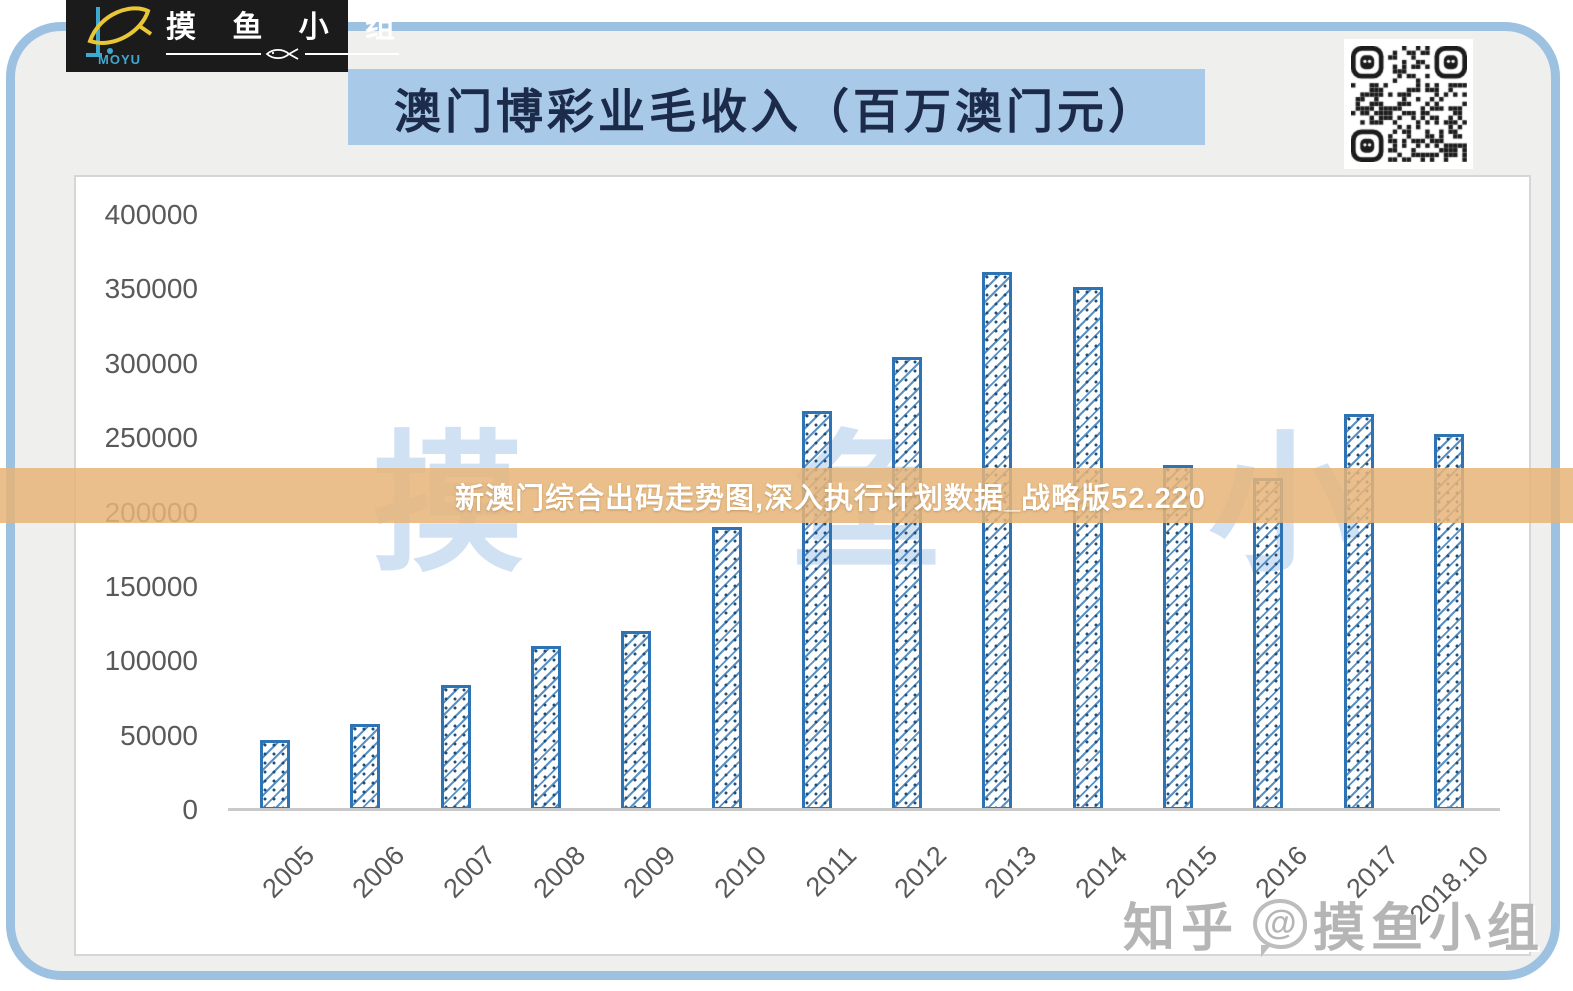 The image size is (1573, 991). Describe the element at coordinates (830, 498) in the screenshot. I see `promo-overlay-text: 新澳门综合出码走势图,深入执行计划数据_战略版52.220` at that location.